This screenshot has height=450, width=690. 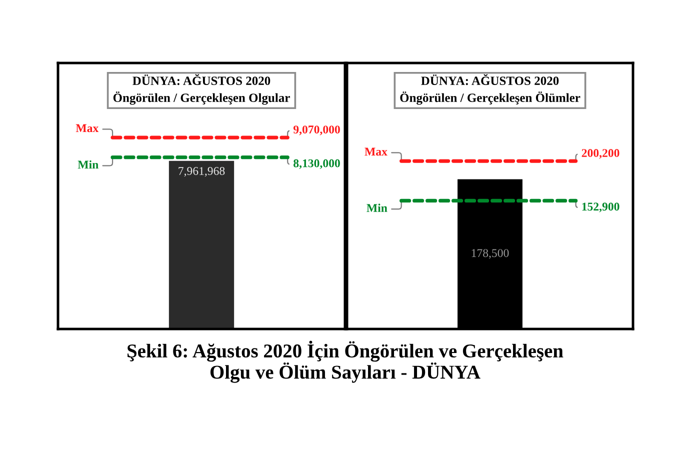 I want to click on text: Şekil 6: Ağustos 2020 İçin Öngörülen ve Gerçekleşen Olgu ve Ölüm Sayıları - DÜNYA, so click(x=346, y=361).